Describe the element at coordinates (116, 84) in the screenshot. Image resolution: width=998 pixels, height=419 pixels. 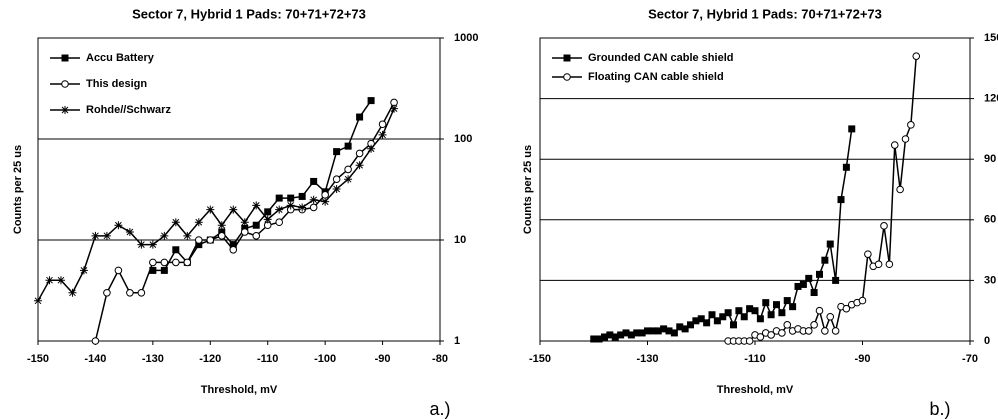
I see `legend-label: This design` at that location.